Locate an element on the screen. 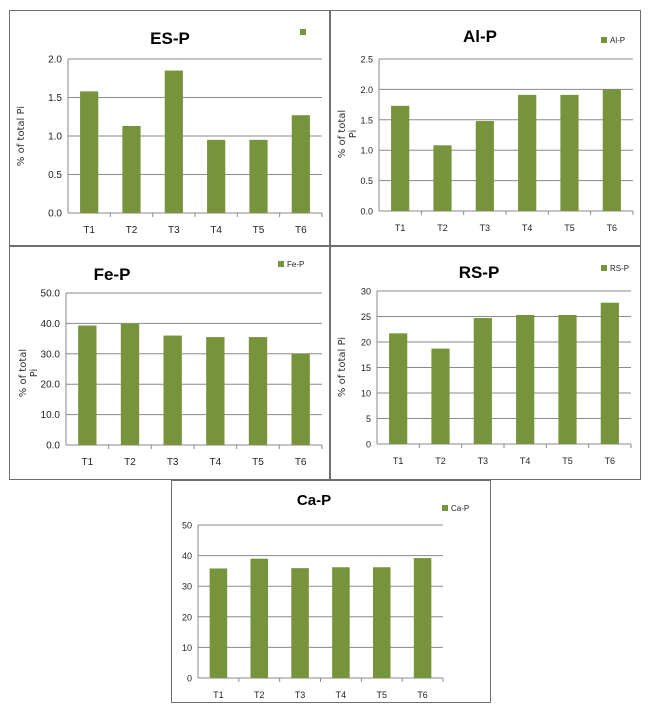  rsp-x-tick-label: T1 is located at coordinates (398, 461).